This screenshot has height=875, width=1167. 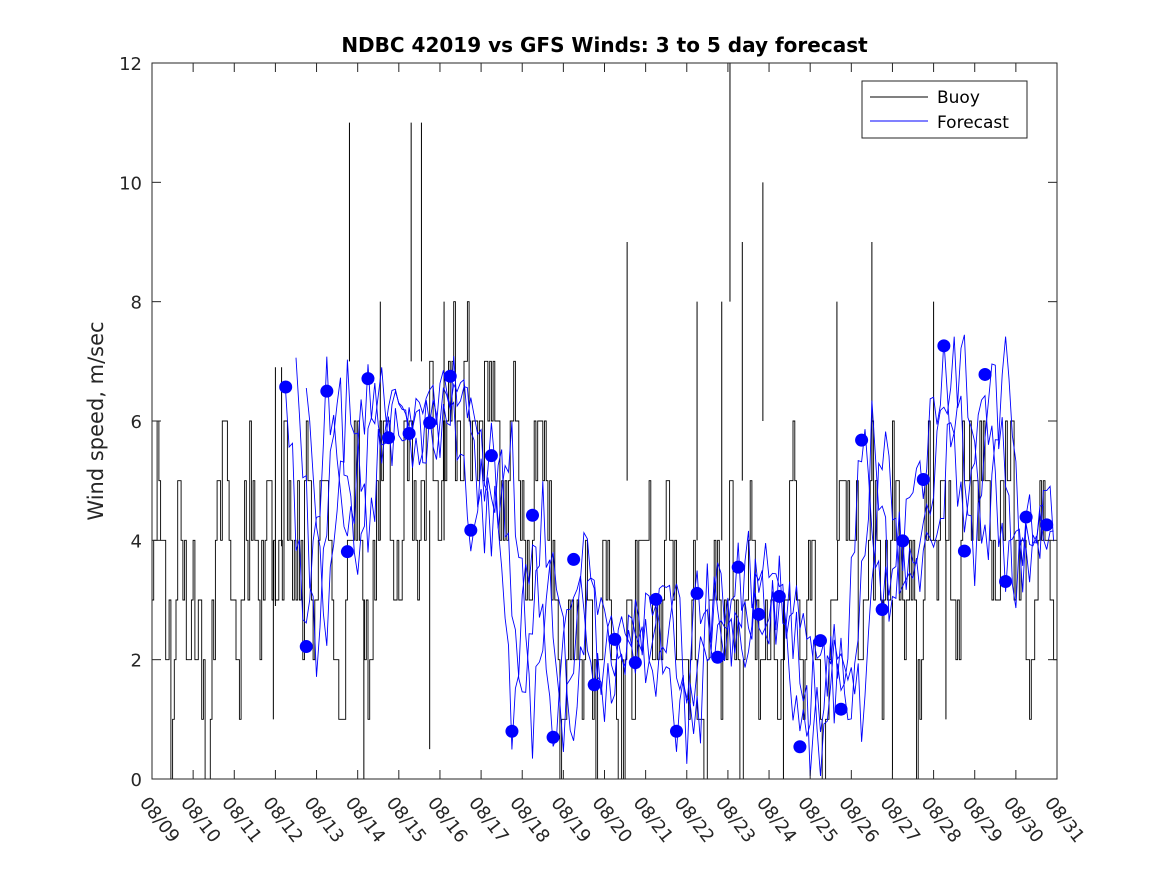 What do you see at coordinates (973, 123) in the screenshot?
I see `legend-forecast-label: Forecast` at bounding box center [973, 123].